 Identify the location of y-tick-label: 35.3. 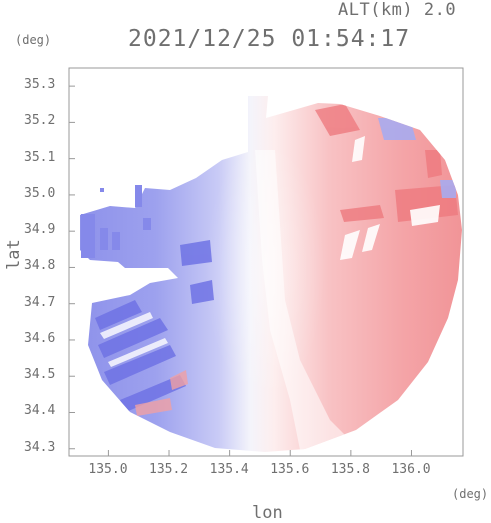
(40, 85).